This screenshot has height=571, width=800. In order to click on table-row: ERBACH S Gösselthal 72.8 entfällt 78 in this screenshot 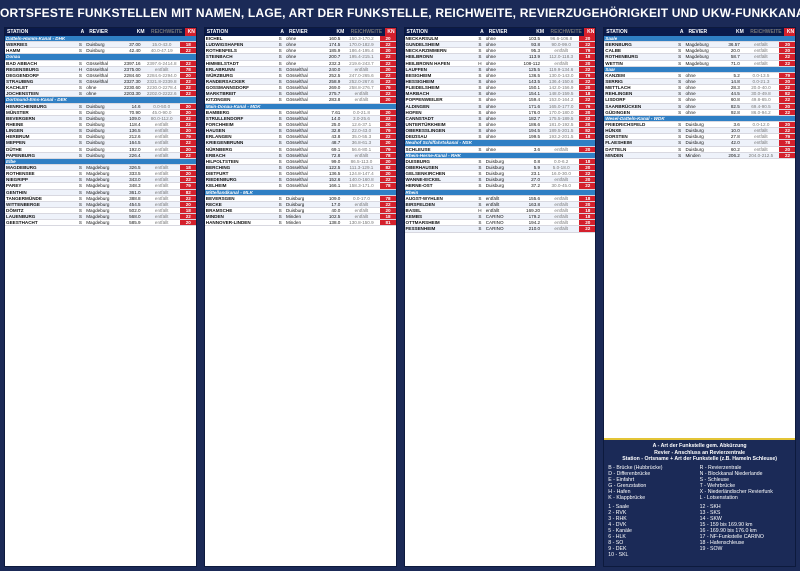, I will do `click(300, 155)`.